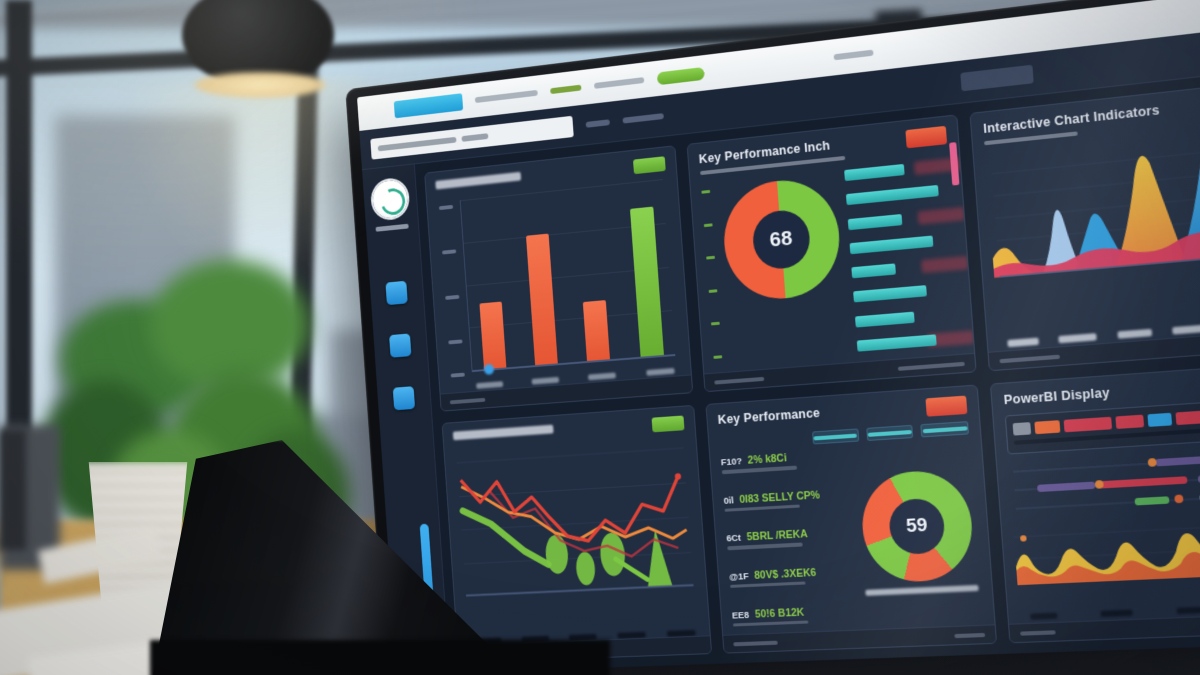 This screenshot has width=1200, height=675. I want to click on donut-chart-59: 59, so click(917, 526).